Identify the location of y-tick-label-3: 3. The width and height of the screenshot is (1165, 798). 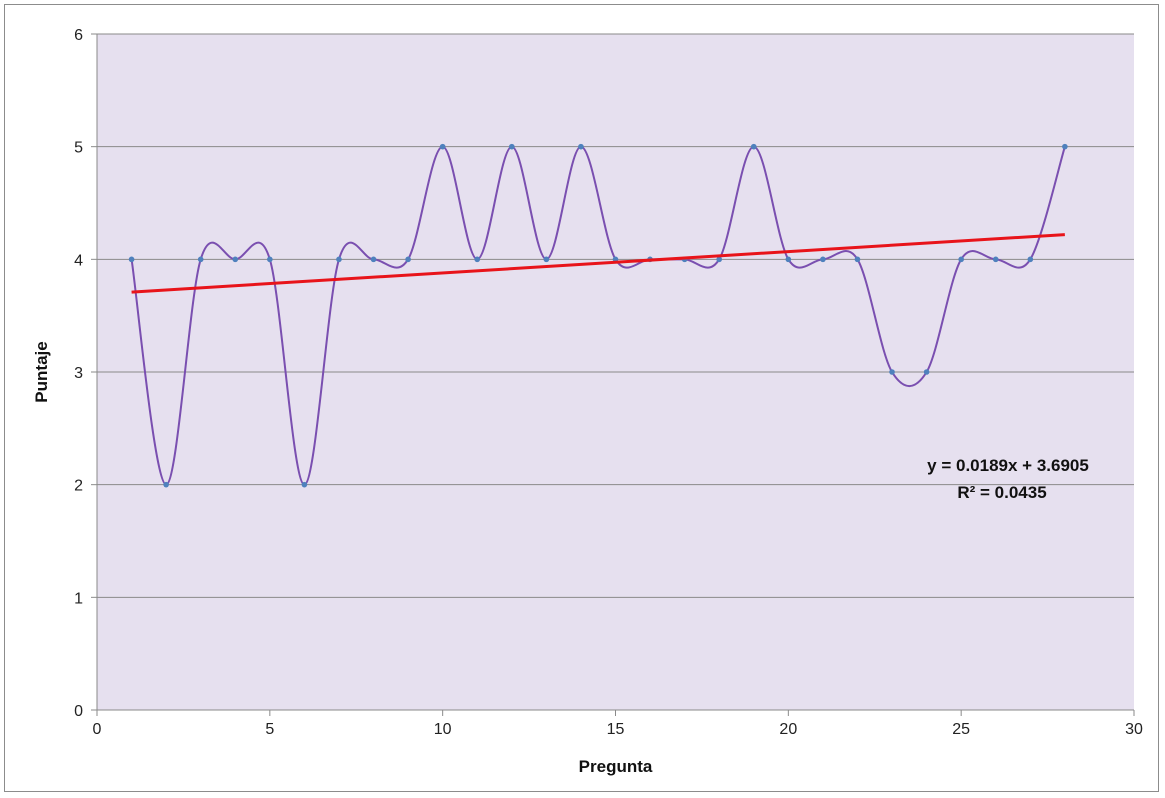
(78, 373).